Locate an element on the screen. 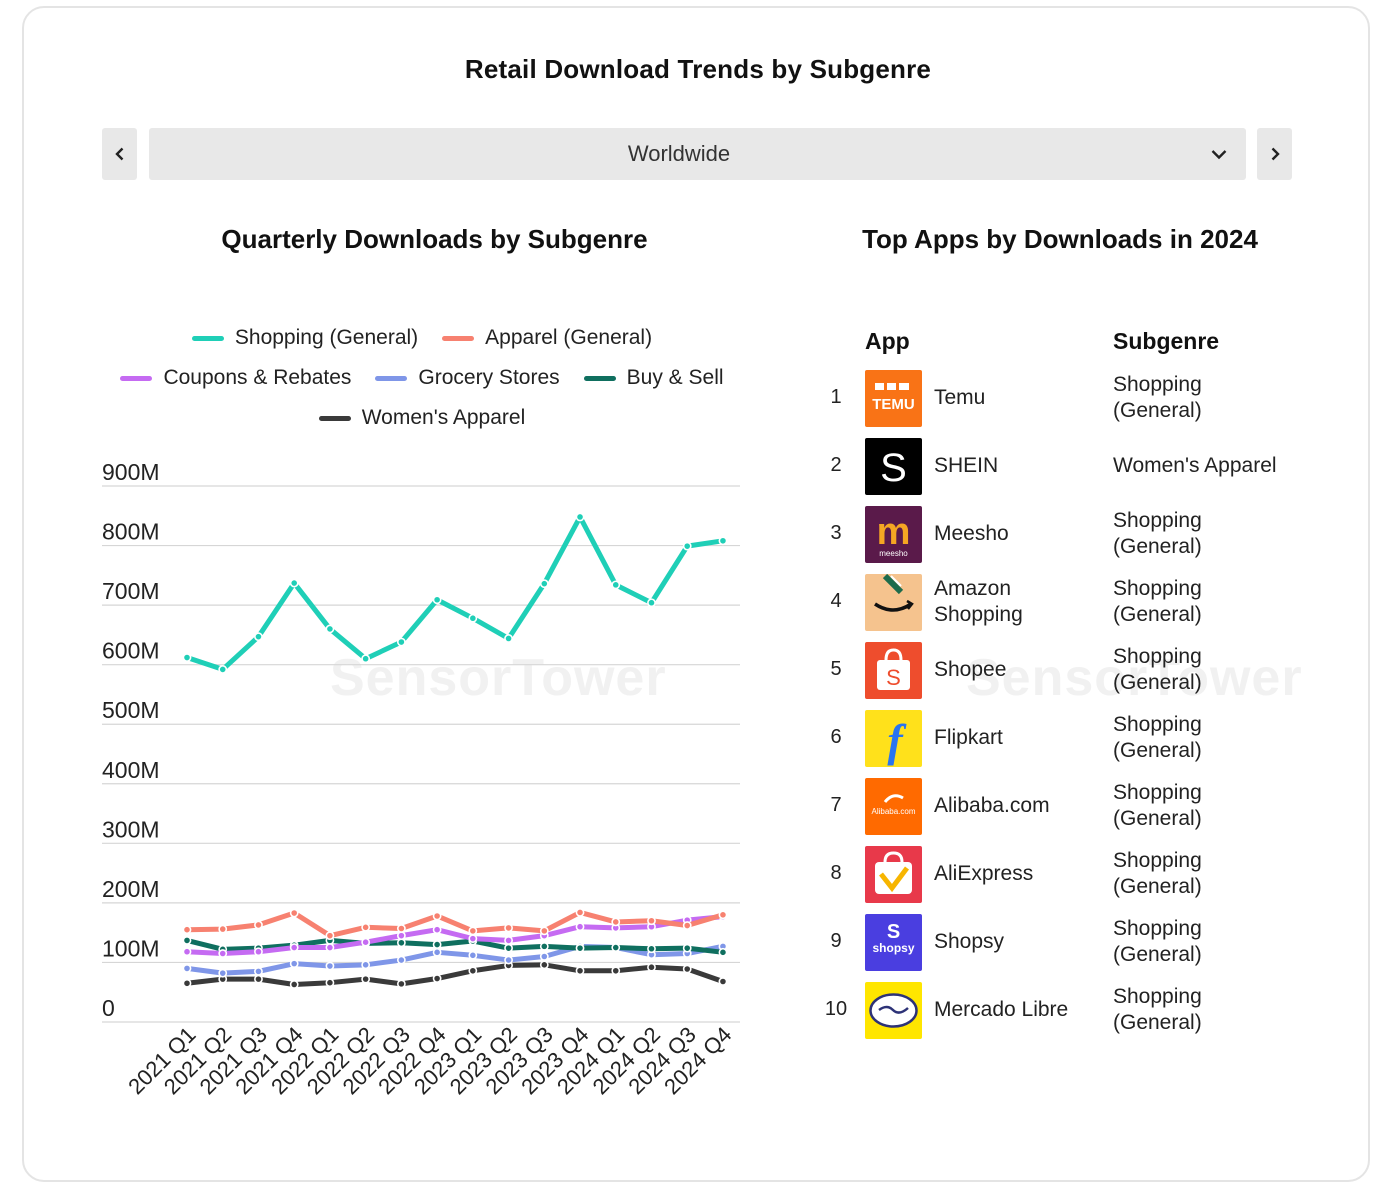 This screenshot has width=1380, height=1191. legend-item: Buy & Sell is located at coordinates (653, 378).